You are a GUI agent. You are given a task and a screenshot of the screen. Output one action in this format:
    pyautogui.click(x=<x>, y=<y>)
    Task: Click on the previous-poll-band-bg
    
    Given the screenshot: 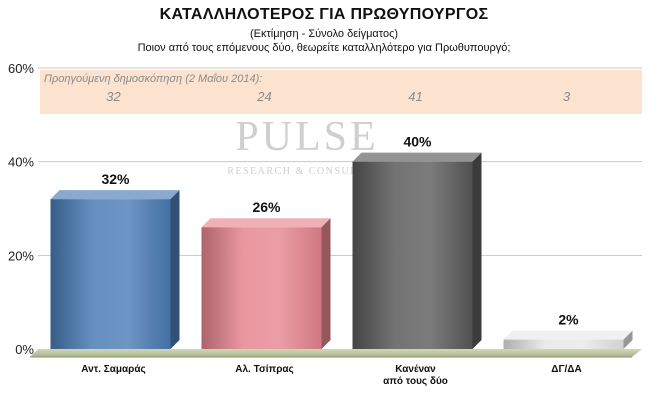 What is the action you would take?
    pyautogui.click(x=341, y=92)
    